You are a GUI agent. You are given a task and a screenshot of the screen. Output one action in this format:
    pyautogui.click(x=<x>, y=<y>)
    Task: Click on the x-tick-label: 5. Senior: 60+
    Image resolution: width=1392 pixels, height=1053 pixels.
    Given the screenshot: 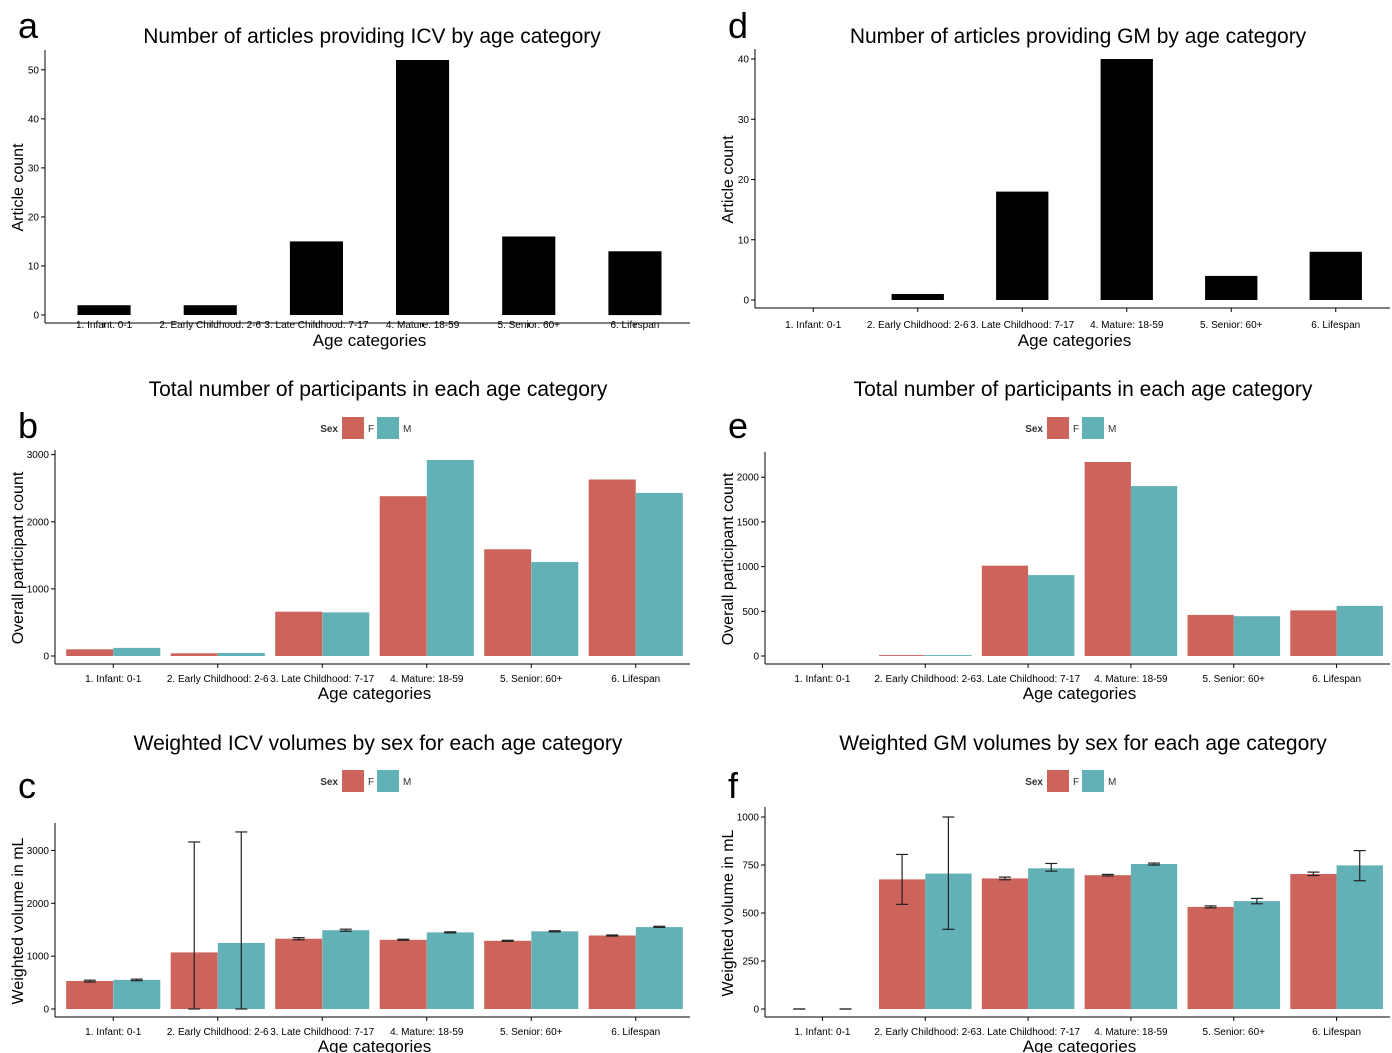 What is the action you would take?
    pyautogui.click(x=528, y=325)
    